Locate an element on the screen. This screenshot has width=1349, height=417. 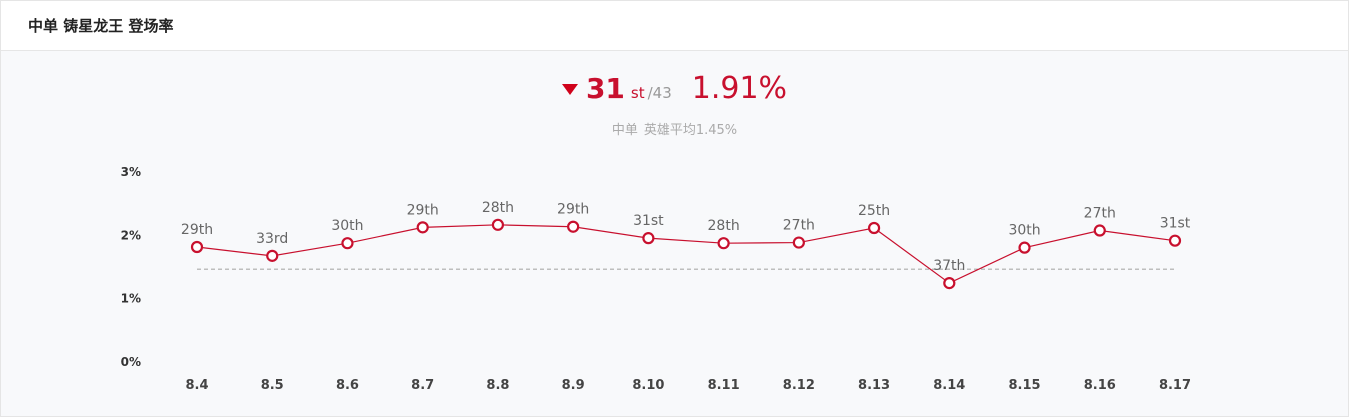
x-tick-label: 8.9 is located at coordinates (573, 385).